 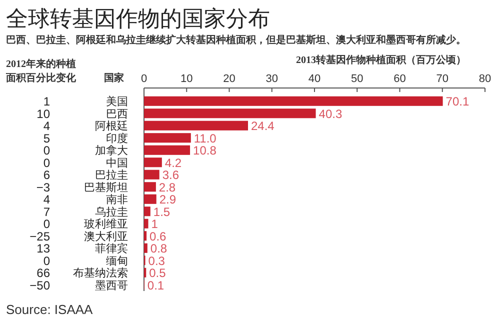 What do you see at coordinates (157, 273) in the screenshot?
I see `data-label: 0.5` at bounding box center [157, 273].